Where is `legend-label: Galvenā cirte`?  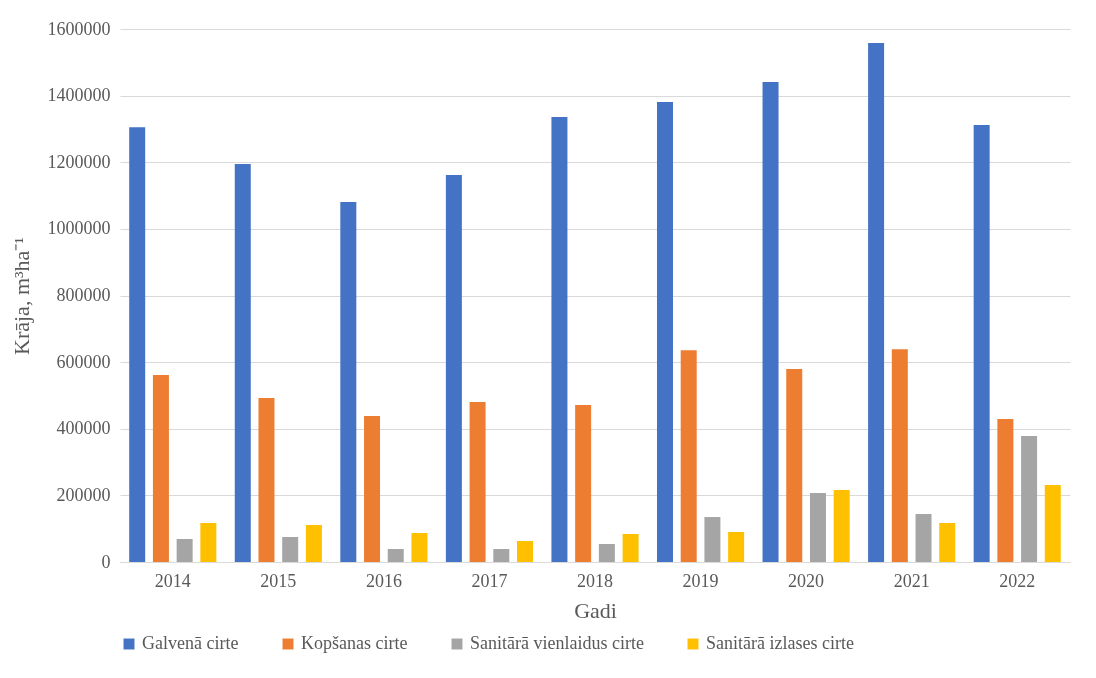
legend-label: Galvenā cirte is located at coordinates (190, 643).